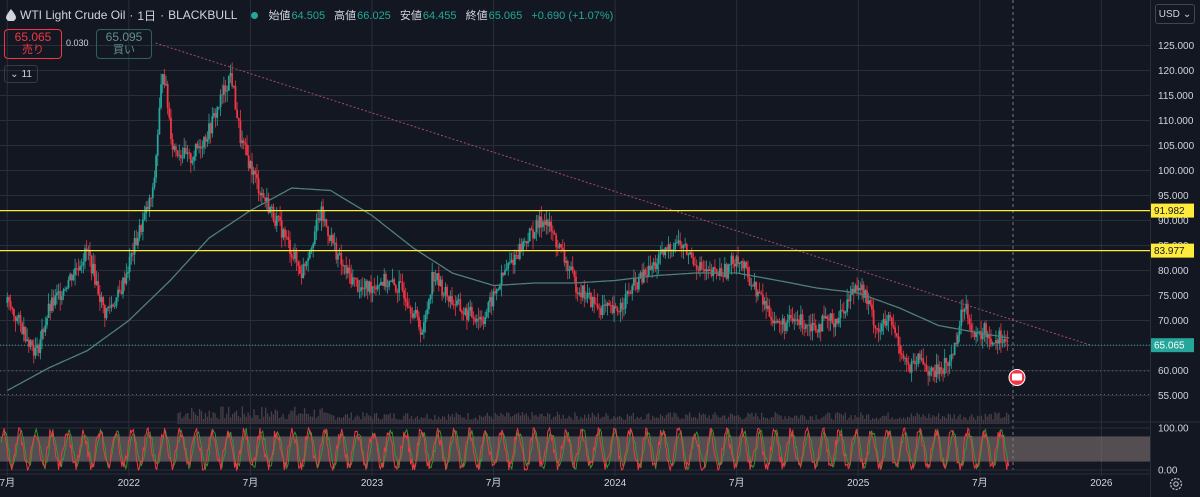  What do you see at coordinates (147, 15) in the screenshot?
I see `interval-label: 1日` at bounding box center [147, 15].